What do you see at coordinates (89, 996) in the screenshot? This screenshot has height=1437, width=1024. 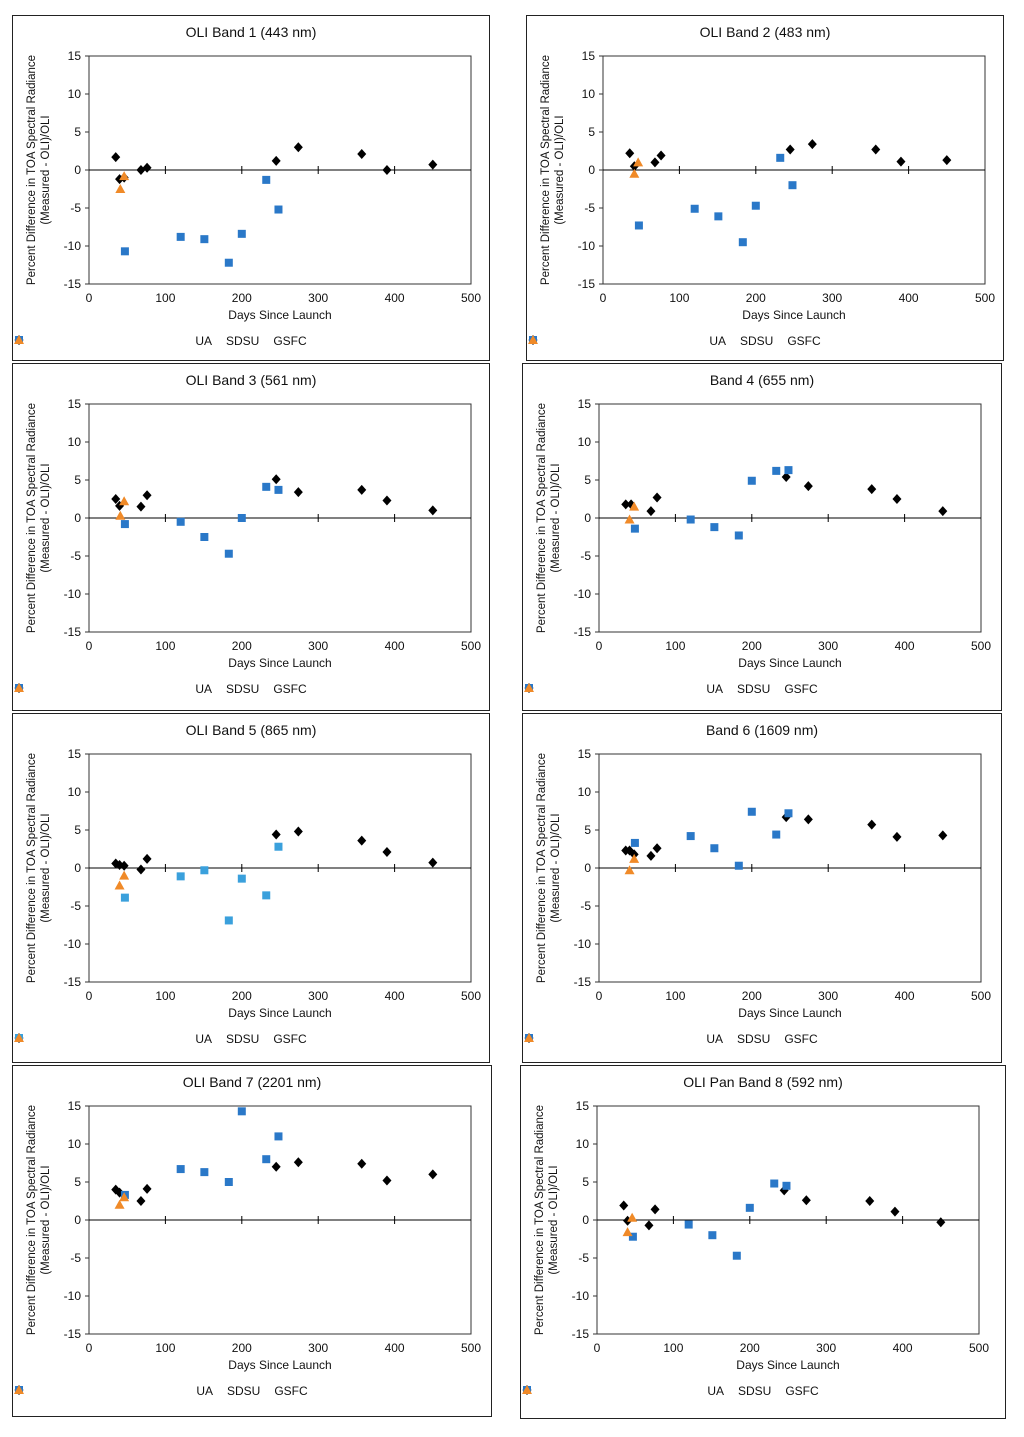 I see `x-tick-label: 0` at bounding box center [89, 996].